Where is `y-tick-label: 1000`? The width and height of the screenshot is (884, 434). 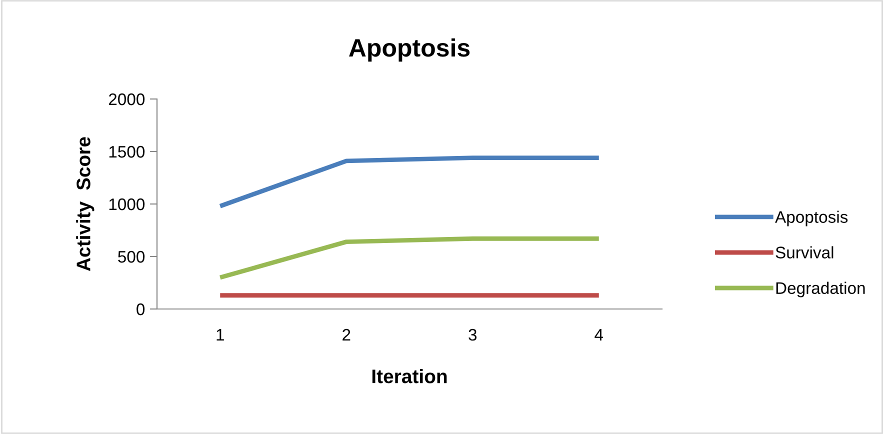
y-tick-label: 1000 is located at coordinates (127, 204).